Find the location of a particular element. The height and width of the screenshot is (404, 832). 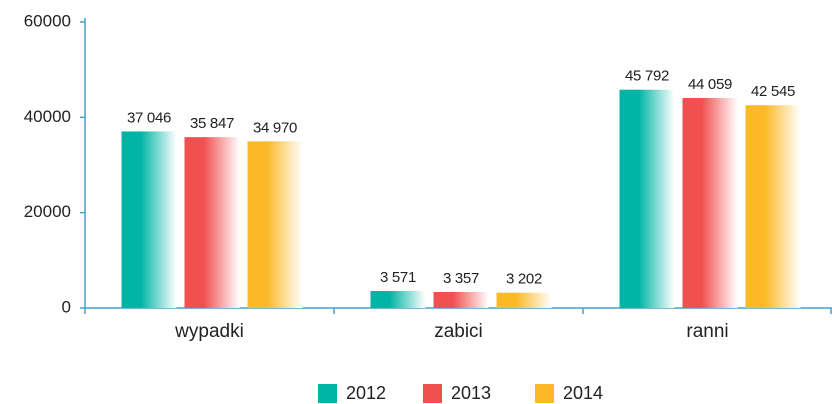

y-tick-label: 40000 is located at coordinates (47, 116).